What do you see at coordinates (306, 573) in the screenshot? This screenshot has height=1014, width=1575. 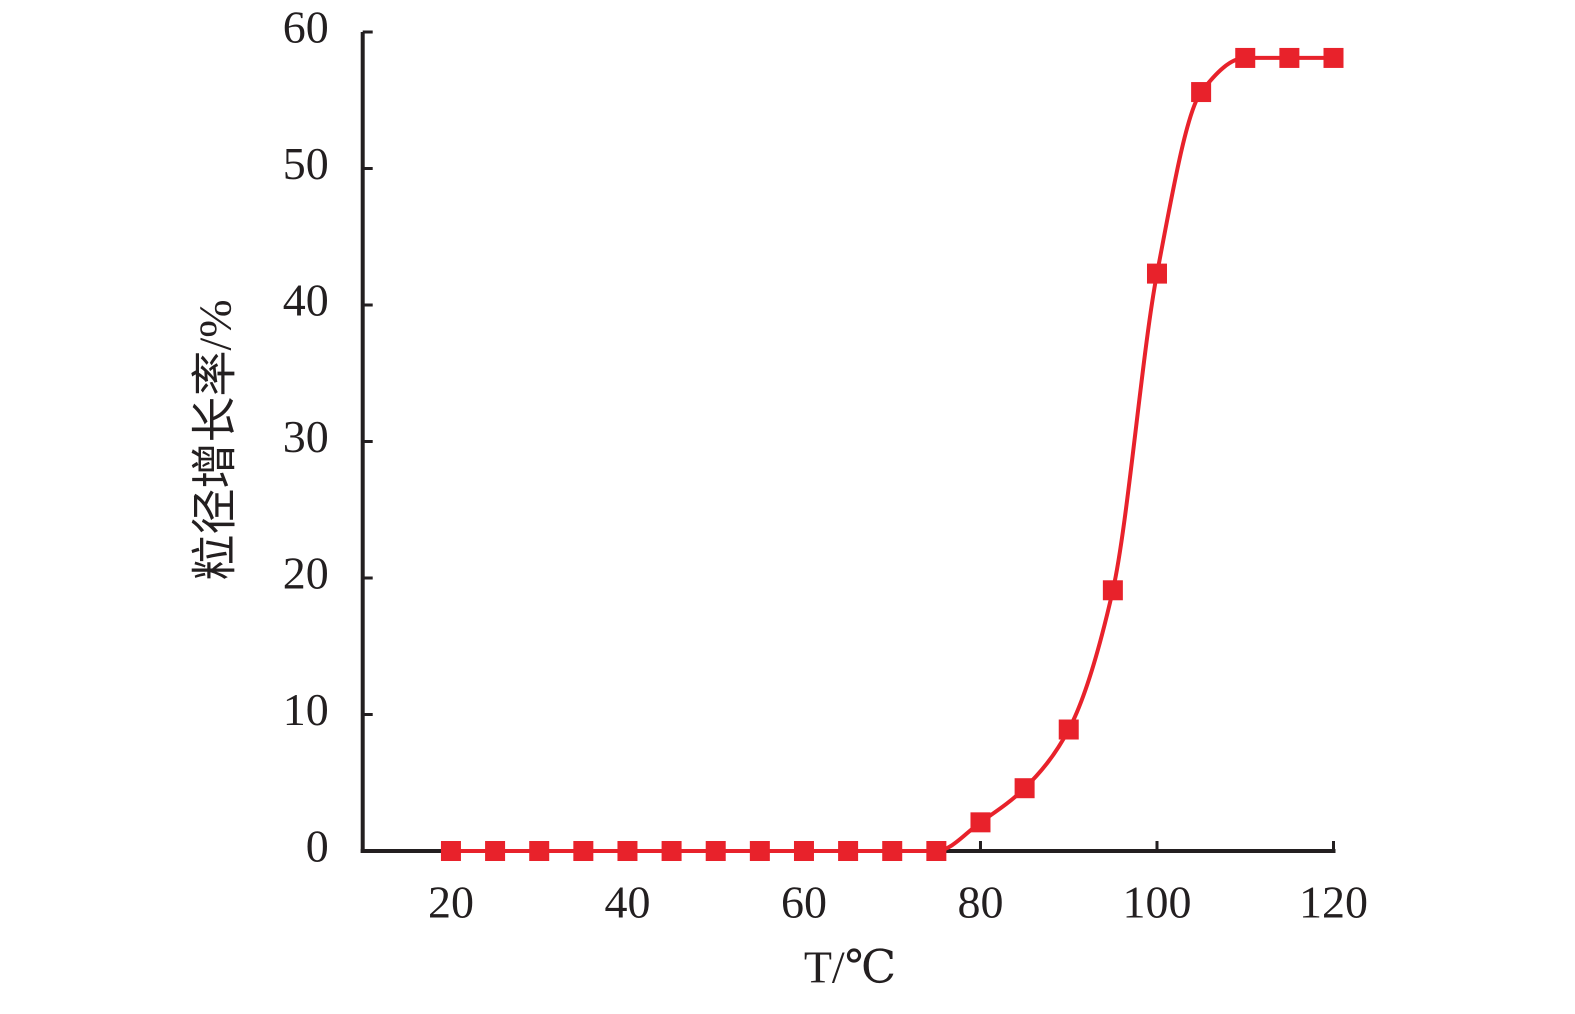 I see `y-tick-label: 20` at bounding box center [306, 573].